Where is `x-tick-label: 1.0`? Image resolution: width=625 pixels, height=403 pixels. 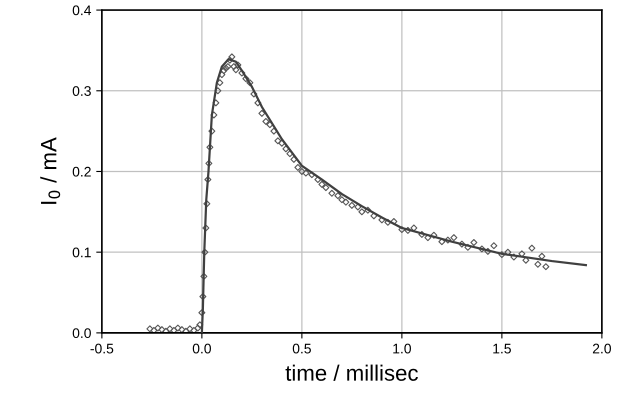
x-tick-label: 1.0 is located at coordinates (402, 349).